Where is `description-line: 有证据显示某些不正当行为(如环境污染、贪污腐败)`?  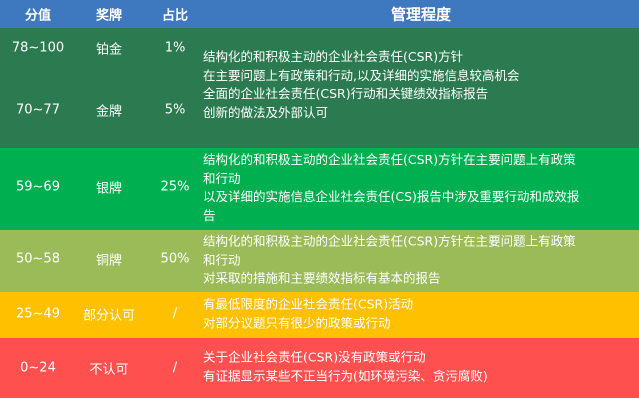
description-line: 有证据显示某些不正当行为(如环境污染、贪污腐败) is located at coordinates (345, 375).